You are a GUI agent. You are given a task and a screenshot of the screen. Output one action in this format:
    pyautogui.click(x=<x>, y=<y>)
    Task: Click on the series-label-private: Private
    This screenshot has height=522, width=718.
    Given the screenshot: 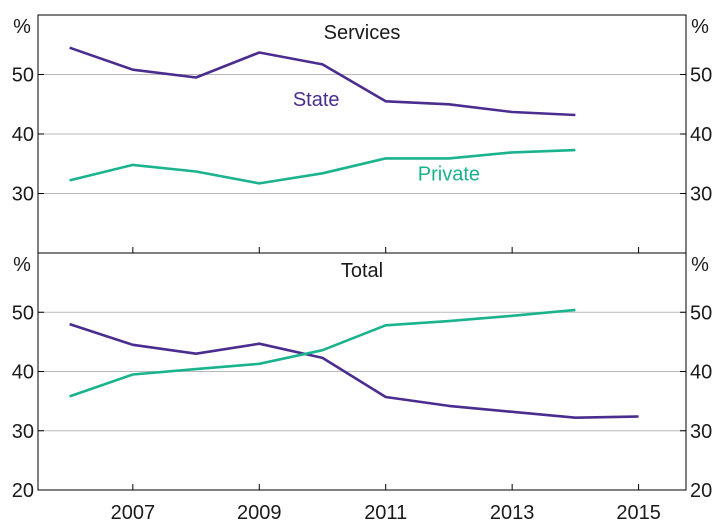 What is the action you would take?
    pyautogui.click(x=449, y=174)
    